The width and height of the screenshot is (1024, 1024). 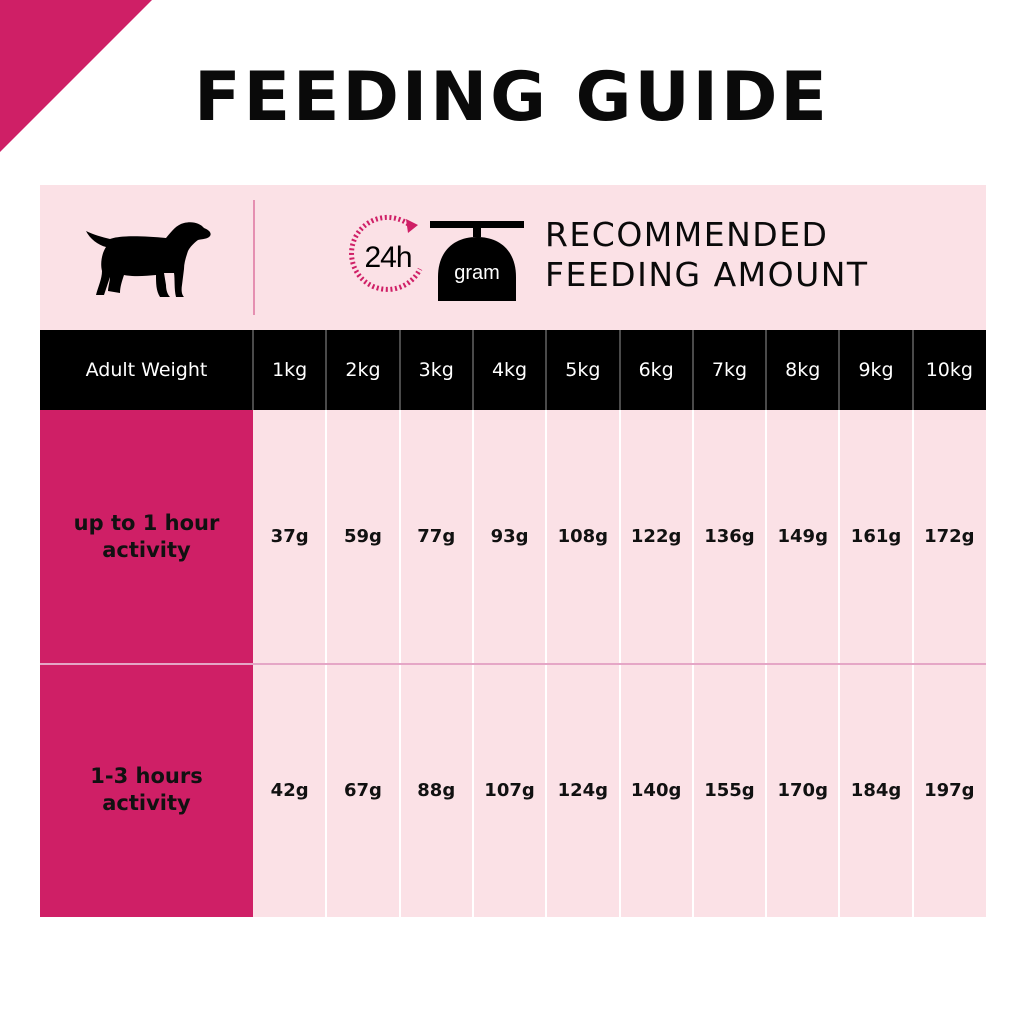 I want to click on table-cell: 140g, so click(x=656, y=790).